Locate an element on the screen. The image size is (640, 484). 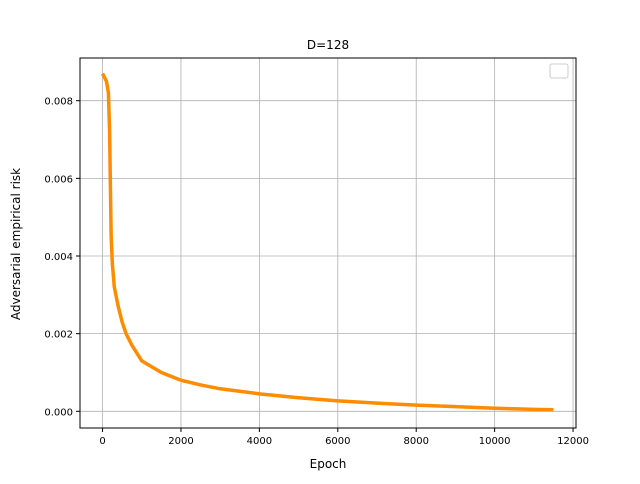
x-tick-label: 4000 is located at coordinates (259, 441).